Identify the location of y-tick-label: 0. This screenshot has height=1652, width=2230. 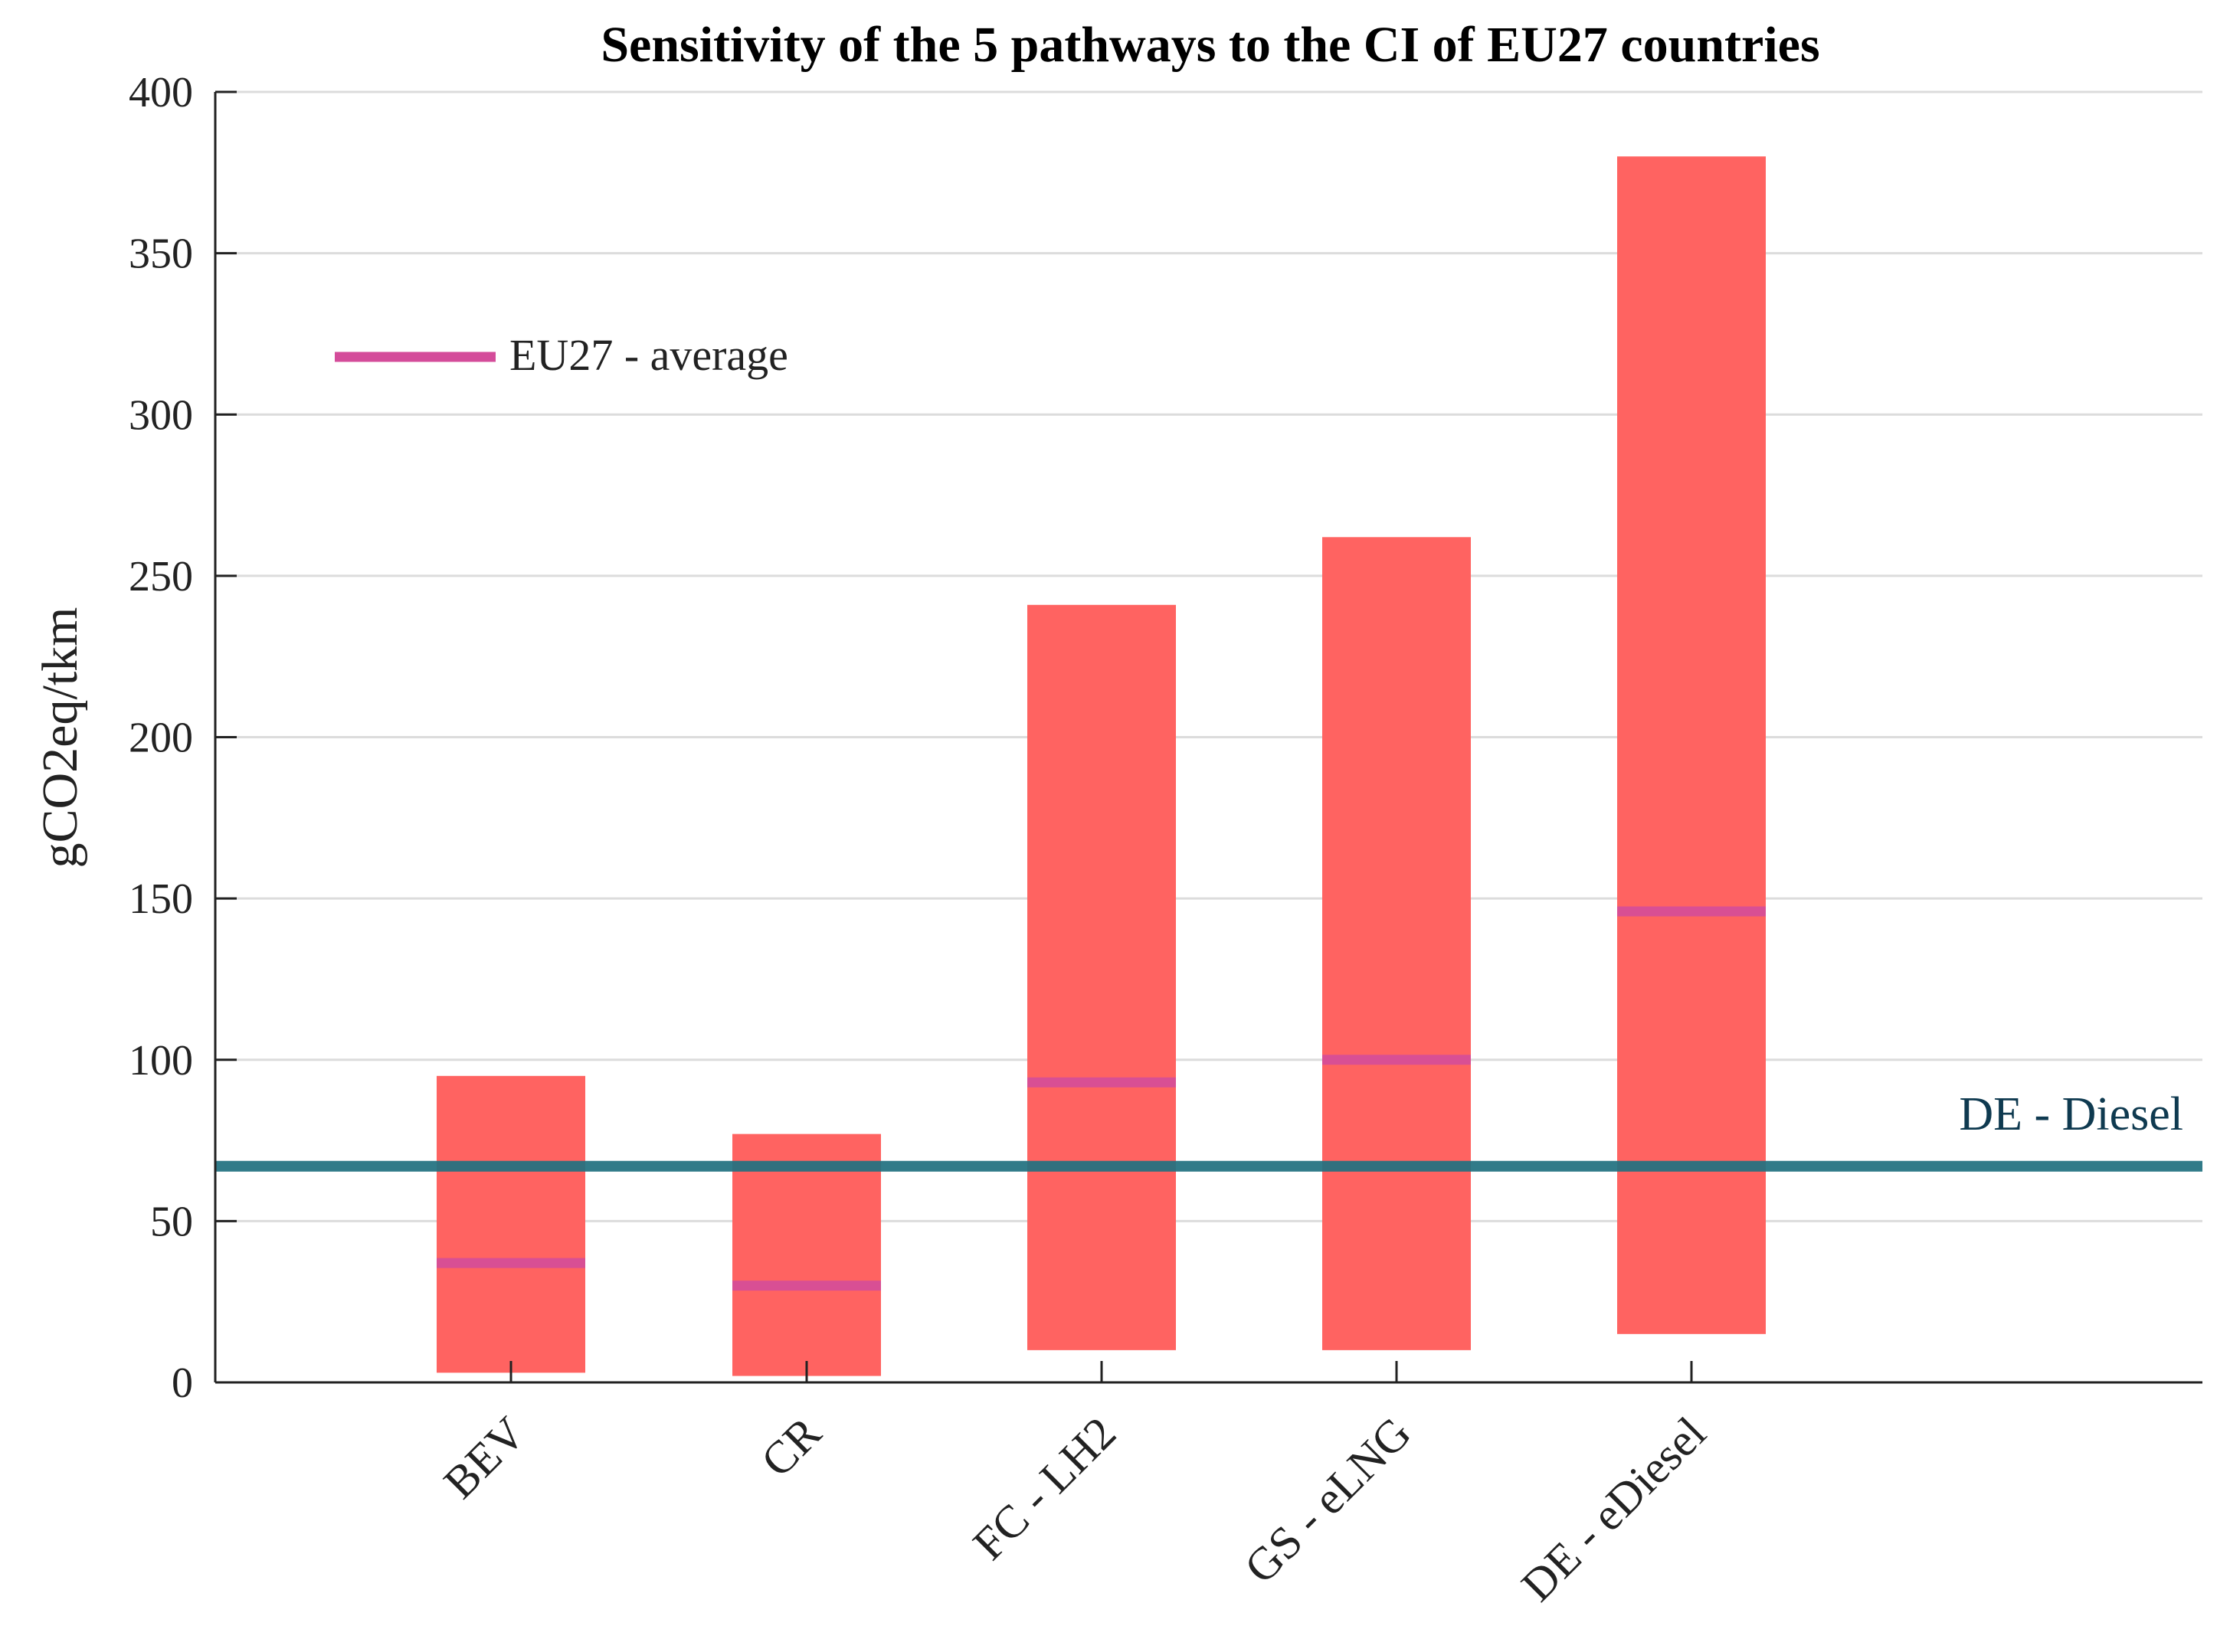
(182, 1383).